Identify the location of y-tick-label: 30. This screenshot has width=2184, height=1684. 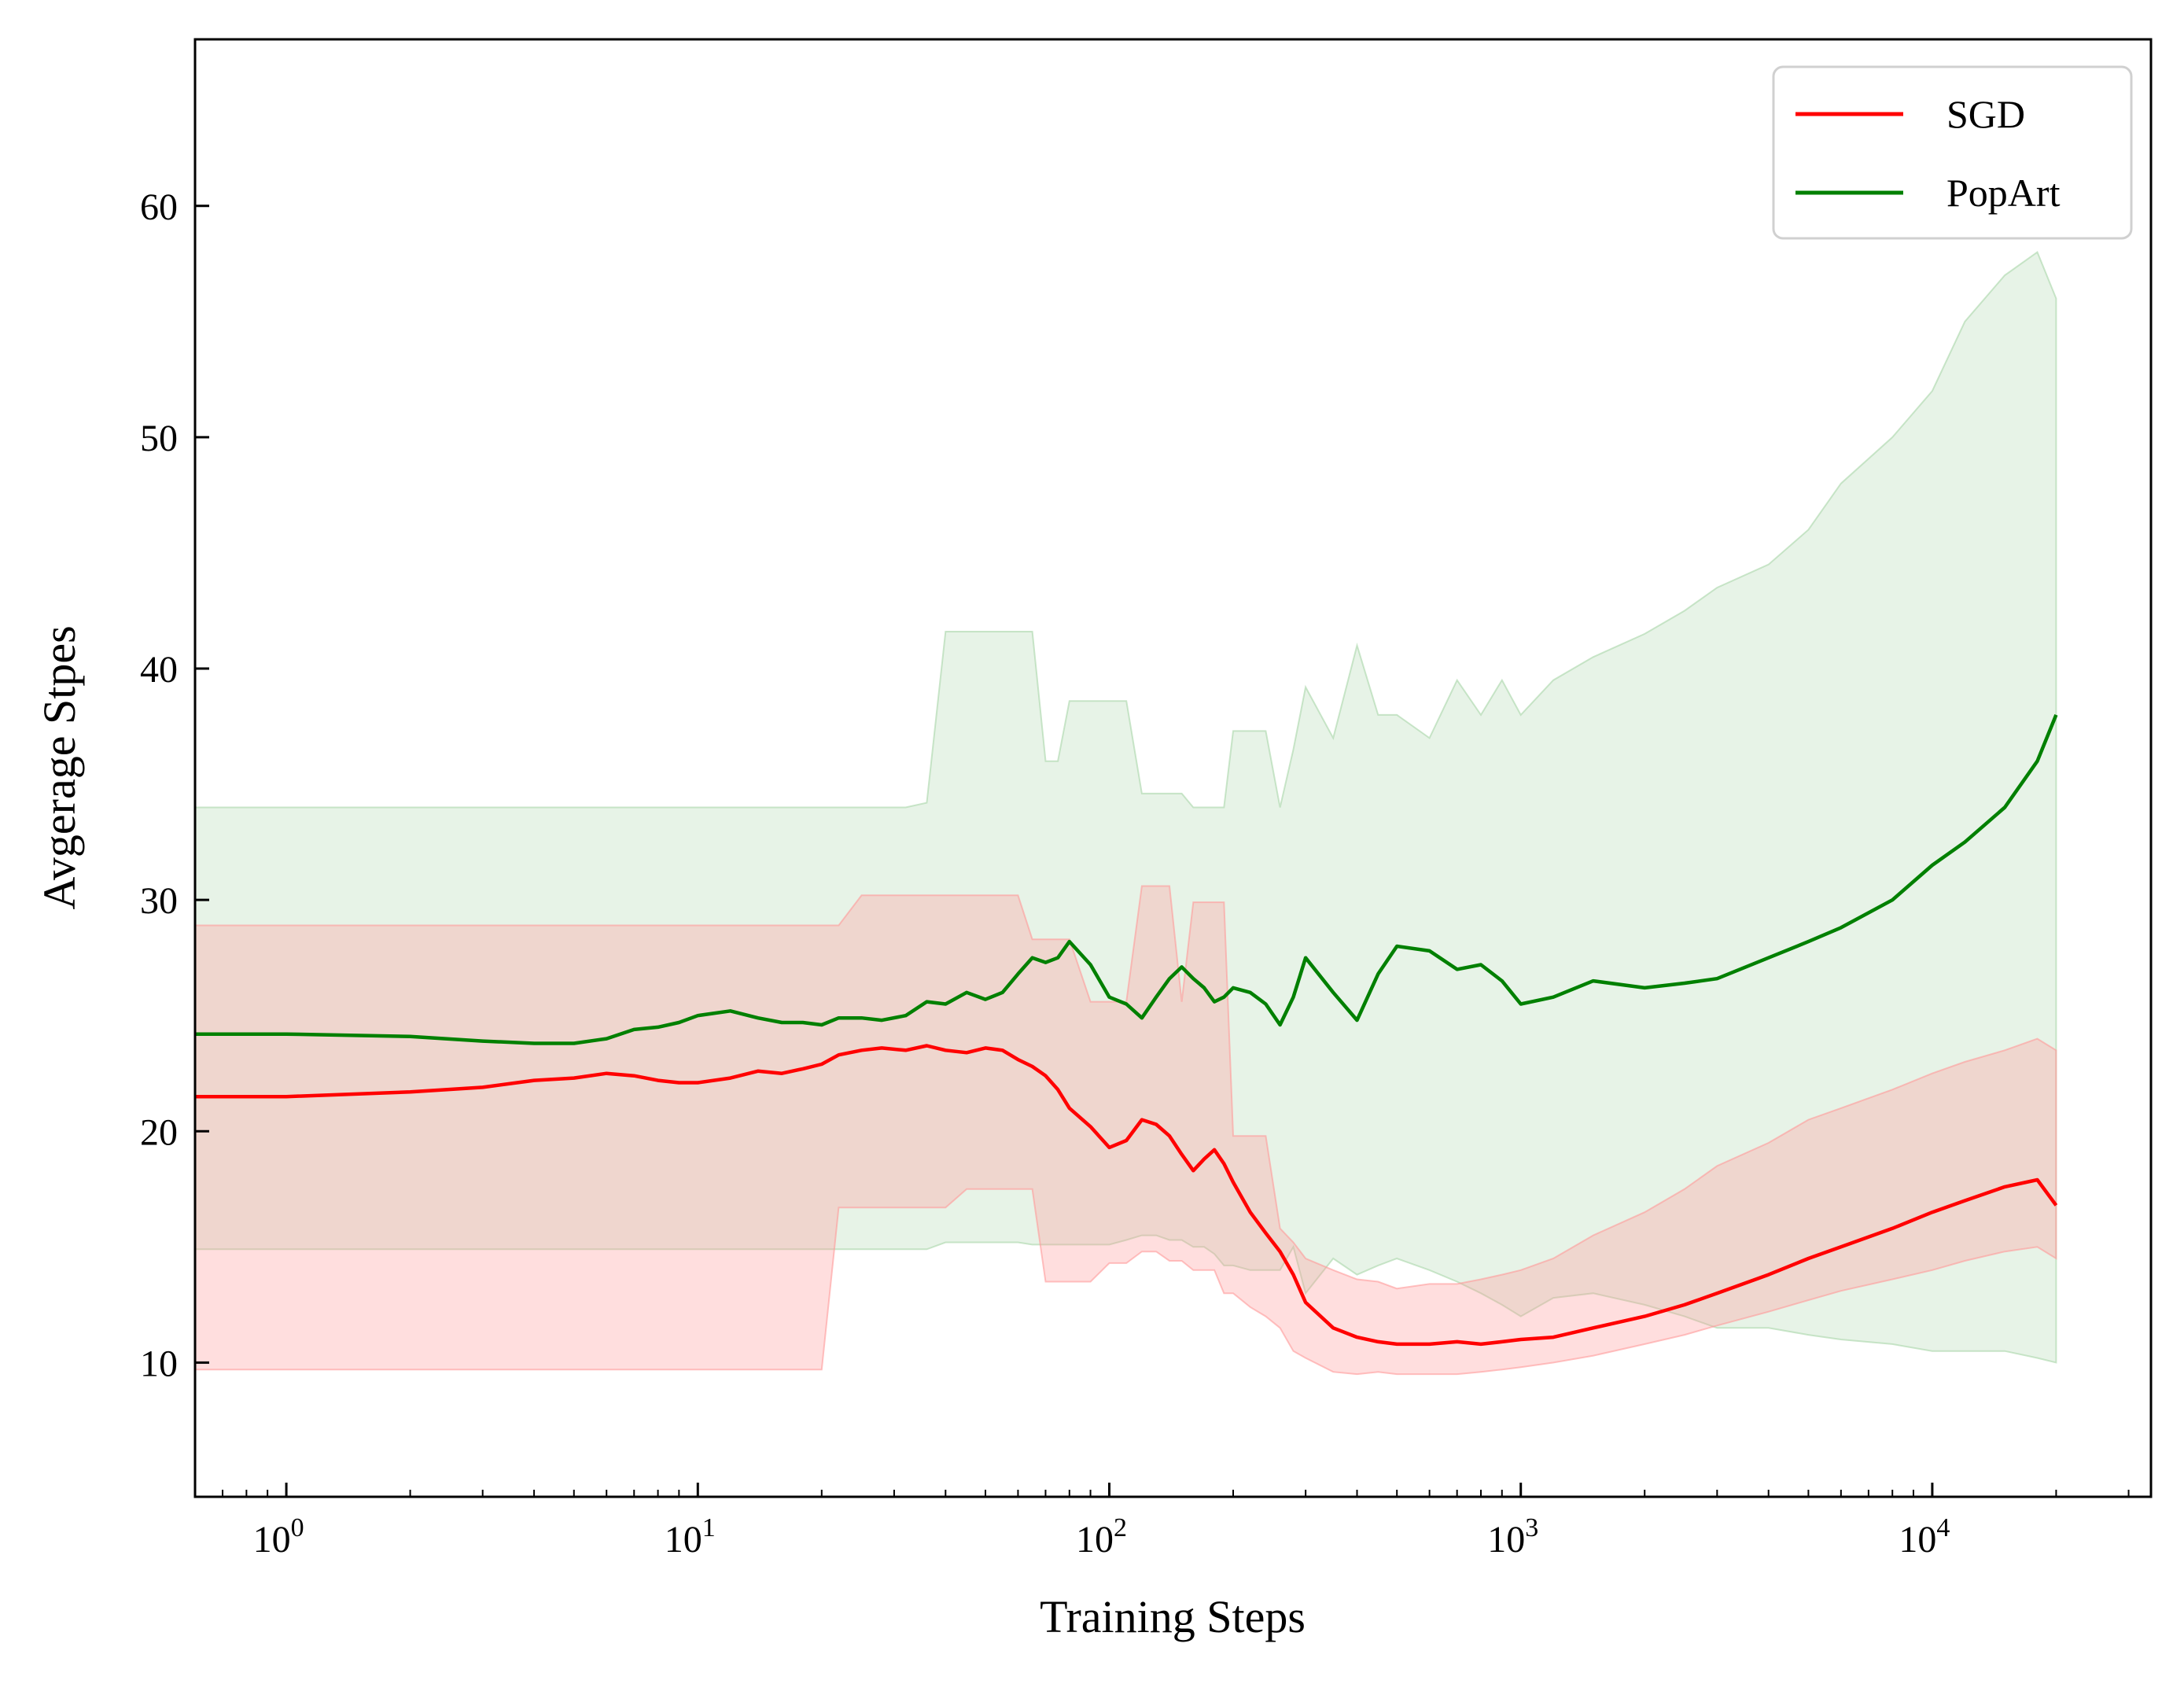
(159, 901).